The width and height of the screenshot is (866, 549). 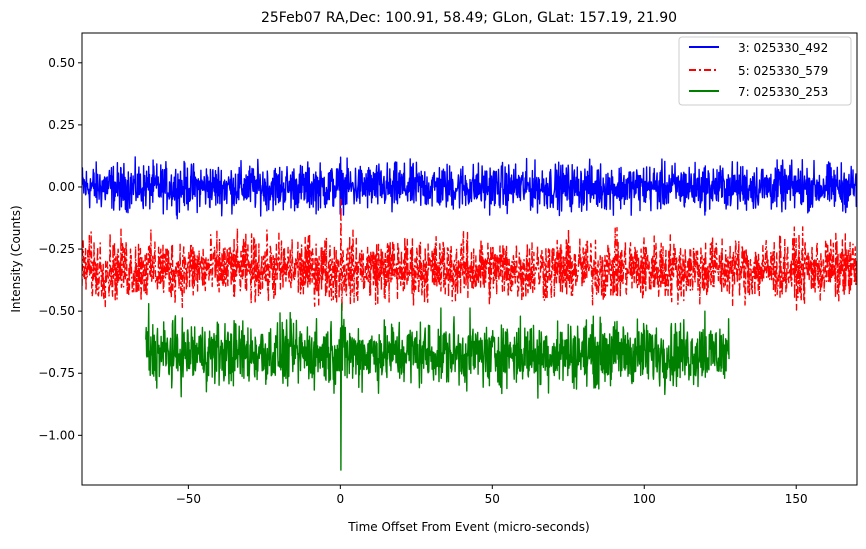 I want to click on y-tick-label: −1.00, so click(x=56, y=435).